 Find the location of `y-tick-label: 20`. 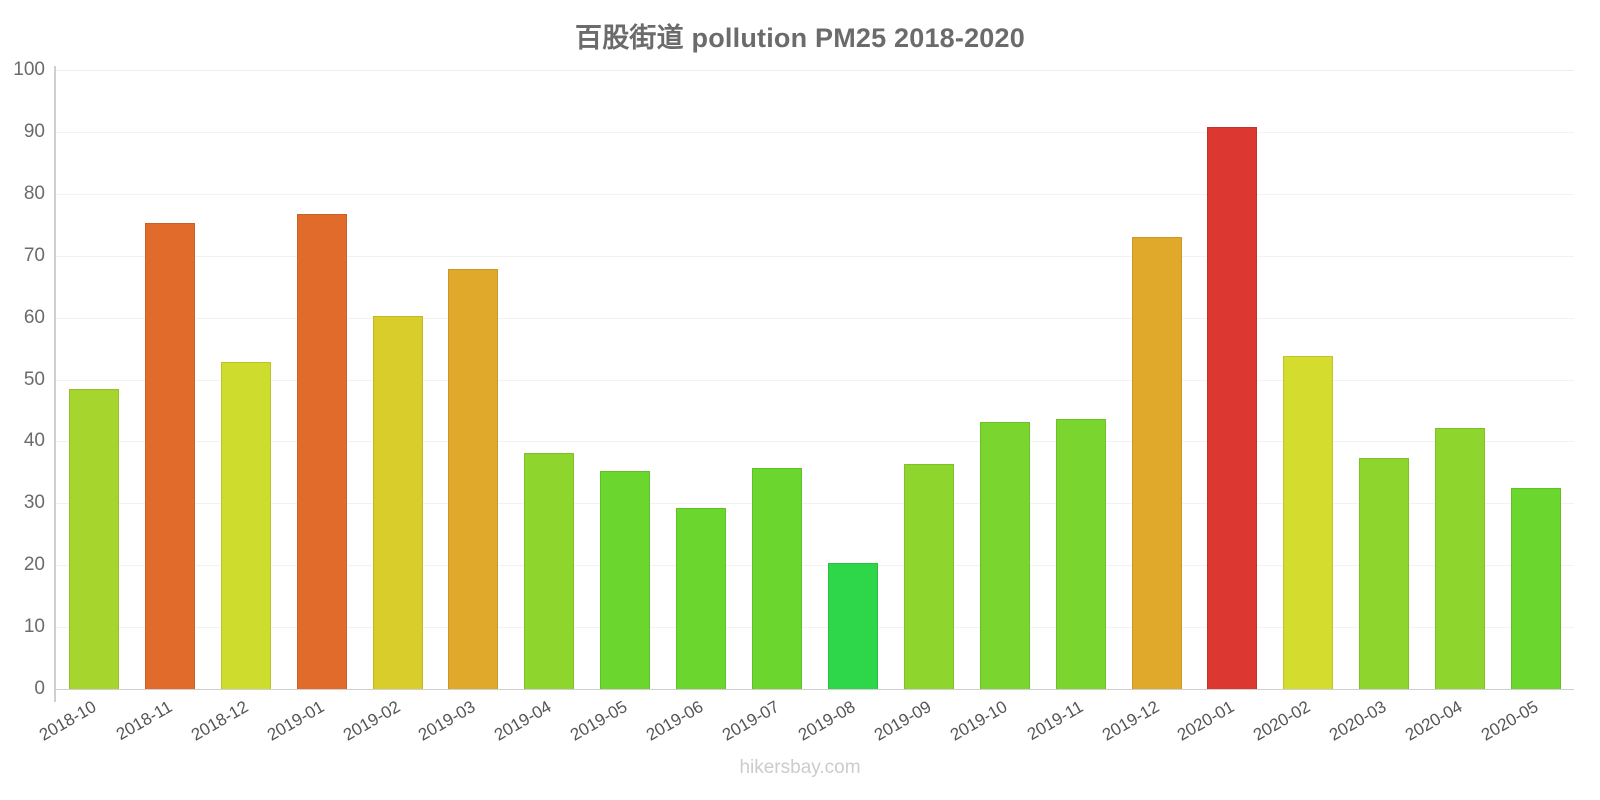

y-tick-label: 20 is located at coordinates (34, 565).